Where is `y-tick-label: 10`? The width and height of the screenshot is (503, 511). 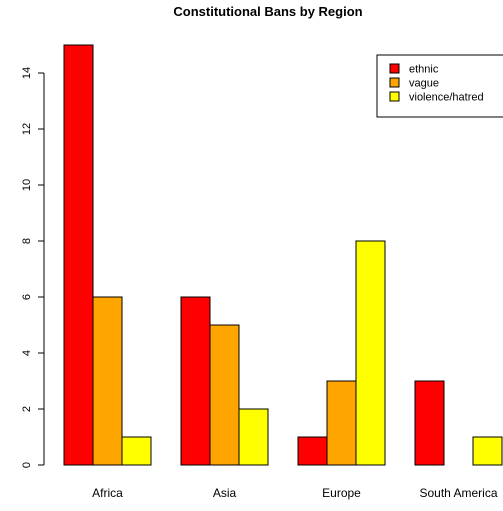
y-tick-label: 10 is located at coordinates (27, 185).